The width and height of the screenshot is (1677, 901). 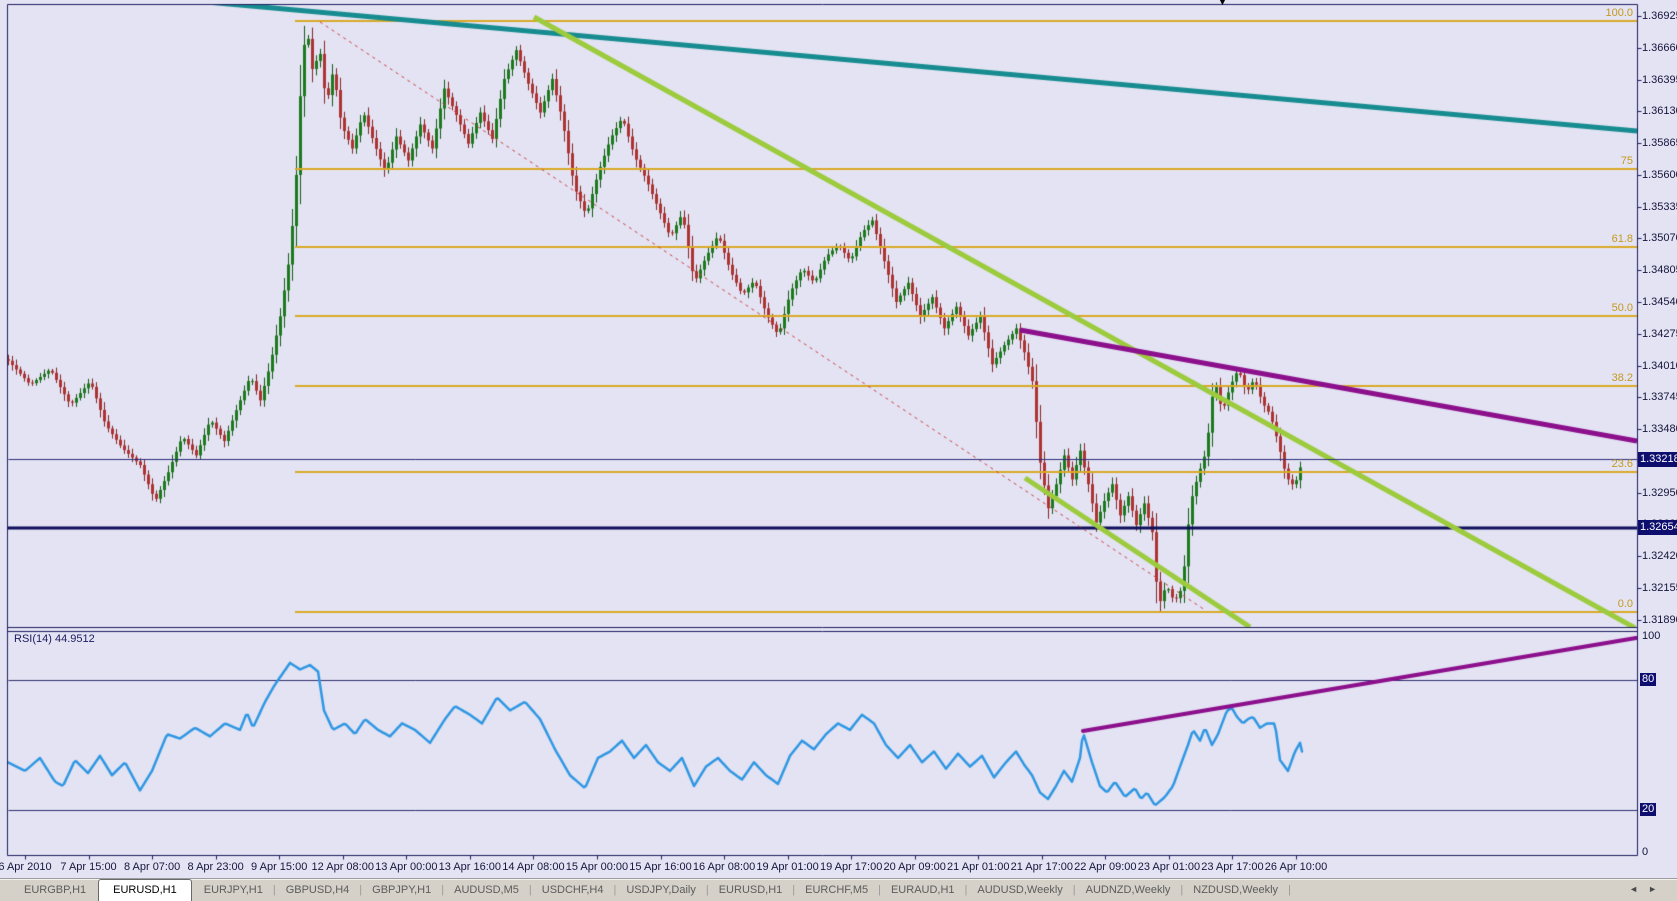 I want to click on rsi-level-label: 0, so click(x=1645, y=852).